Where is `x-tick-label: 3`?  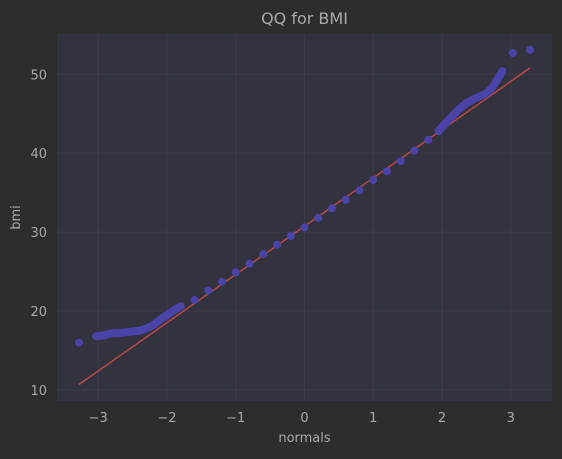 x-tick-label: 3 is located at coordinates (511, 418).